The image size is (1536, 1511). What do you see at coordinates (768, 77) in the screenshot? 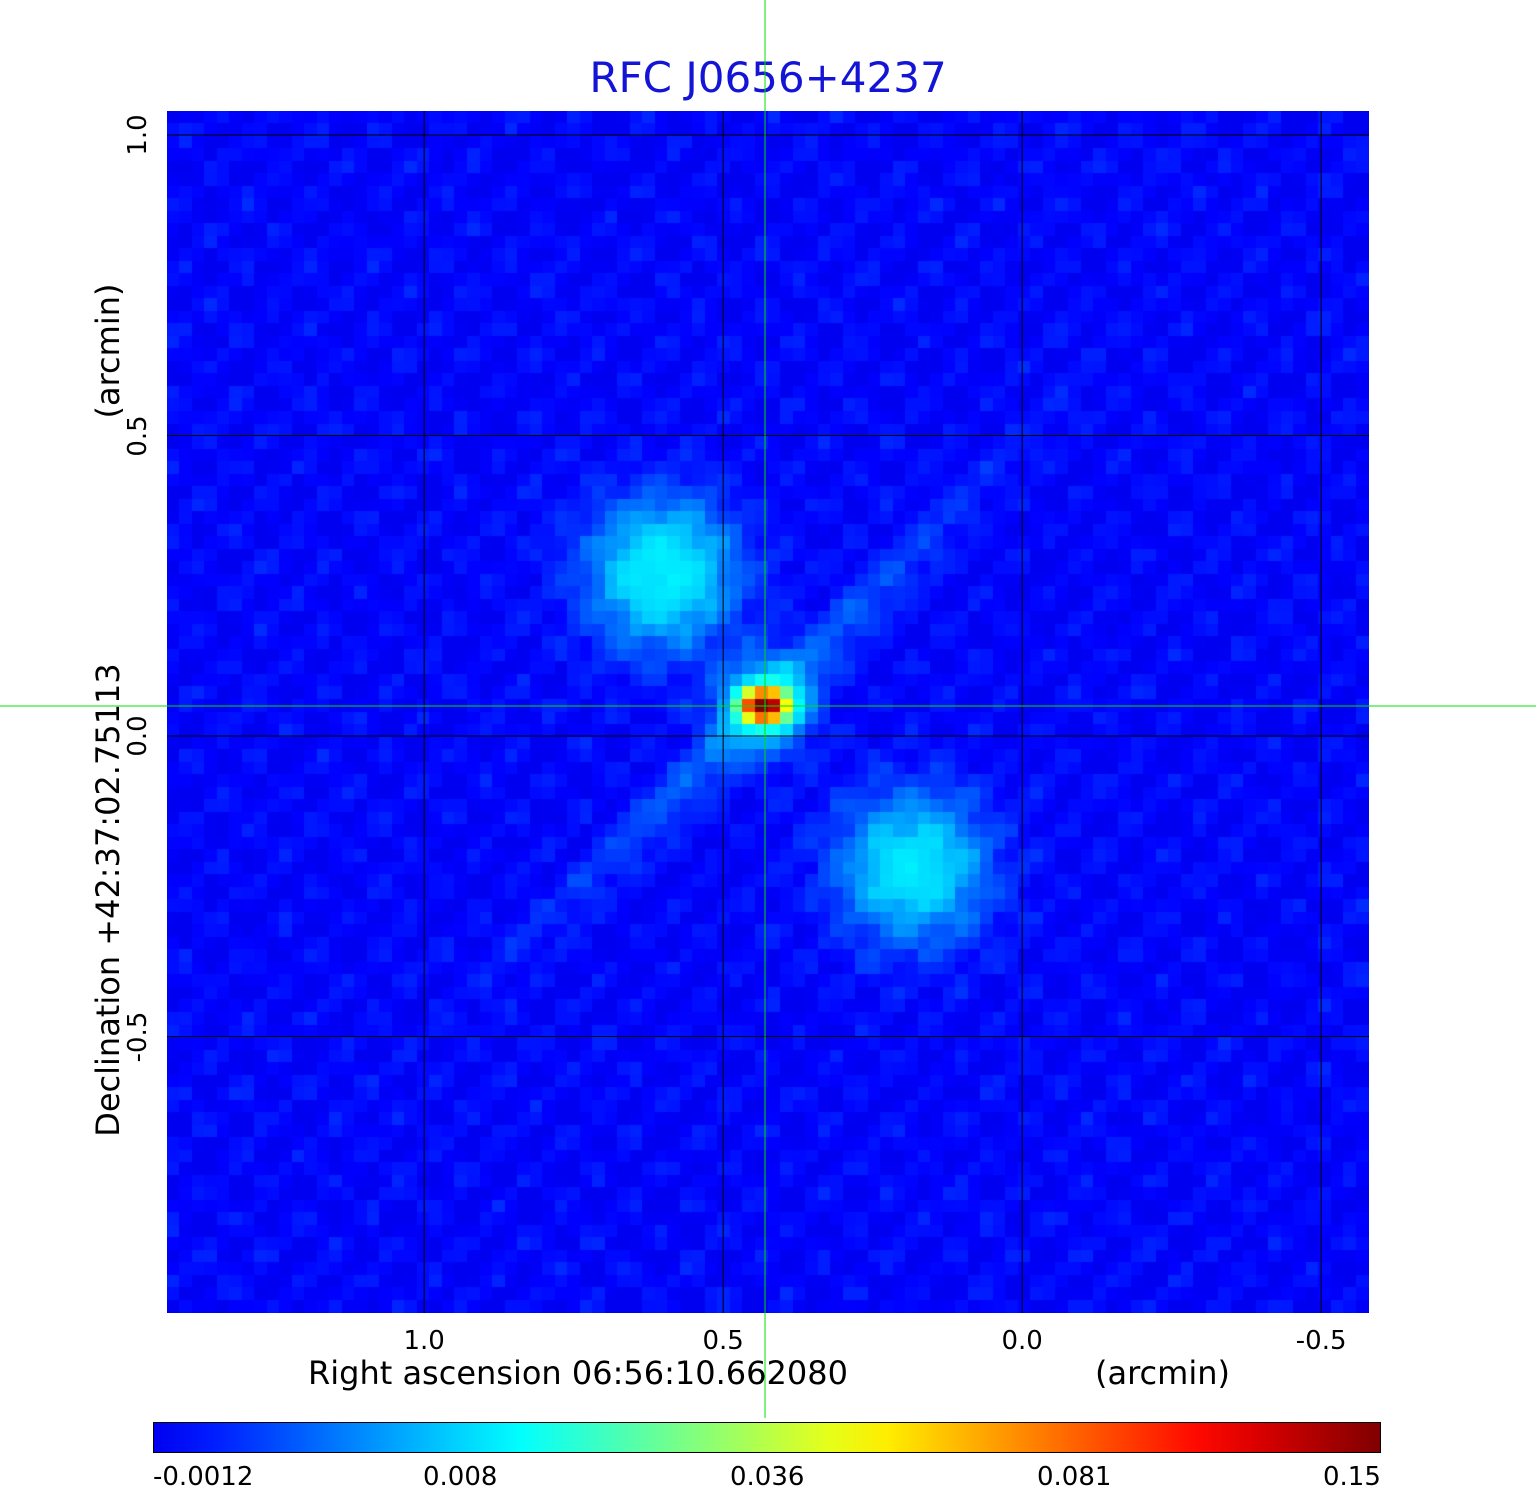
I see `chart-title: RFC J0656+4237` at bounding box center [768, 77].